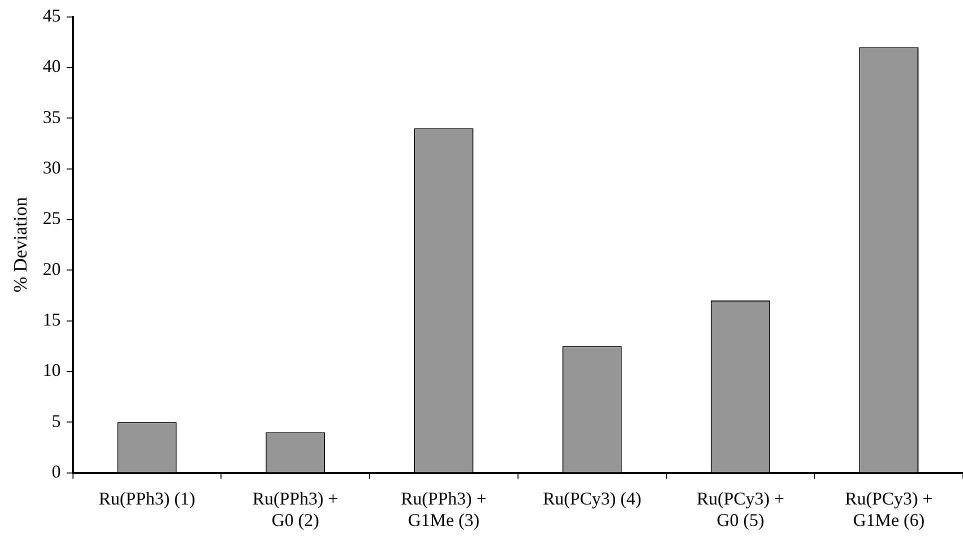  I want to click on y-tick-label: 30, so click(51, 168).